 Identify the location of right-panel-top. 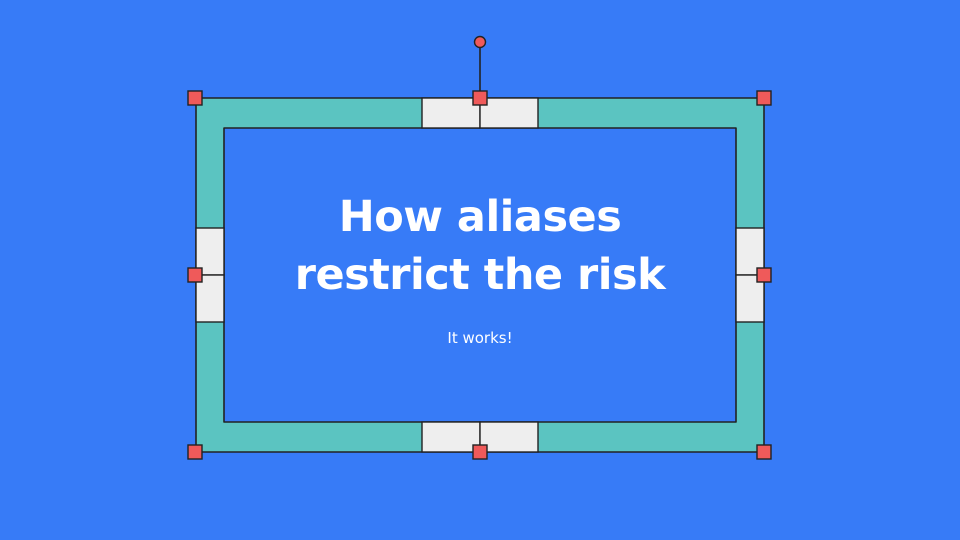
(750, 251).